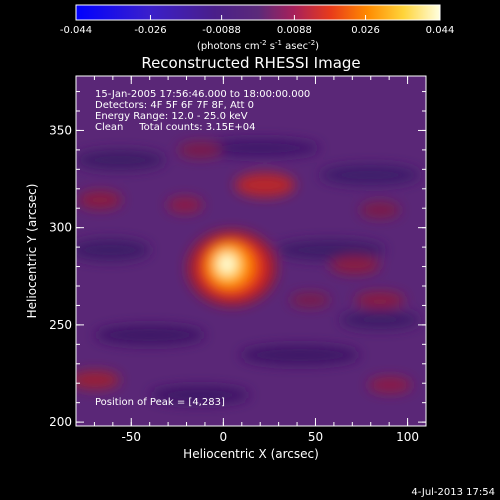 The width and height of the screenshot is (500, 500). What do you see at coordinates (60, 228) in the screenshot?
I see `y-tick-label: 300` at bounding box center [60, 228].